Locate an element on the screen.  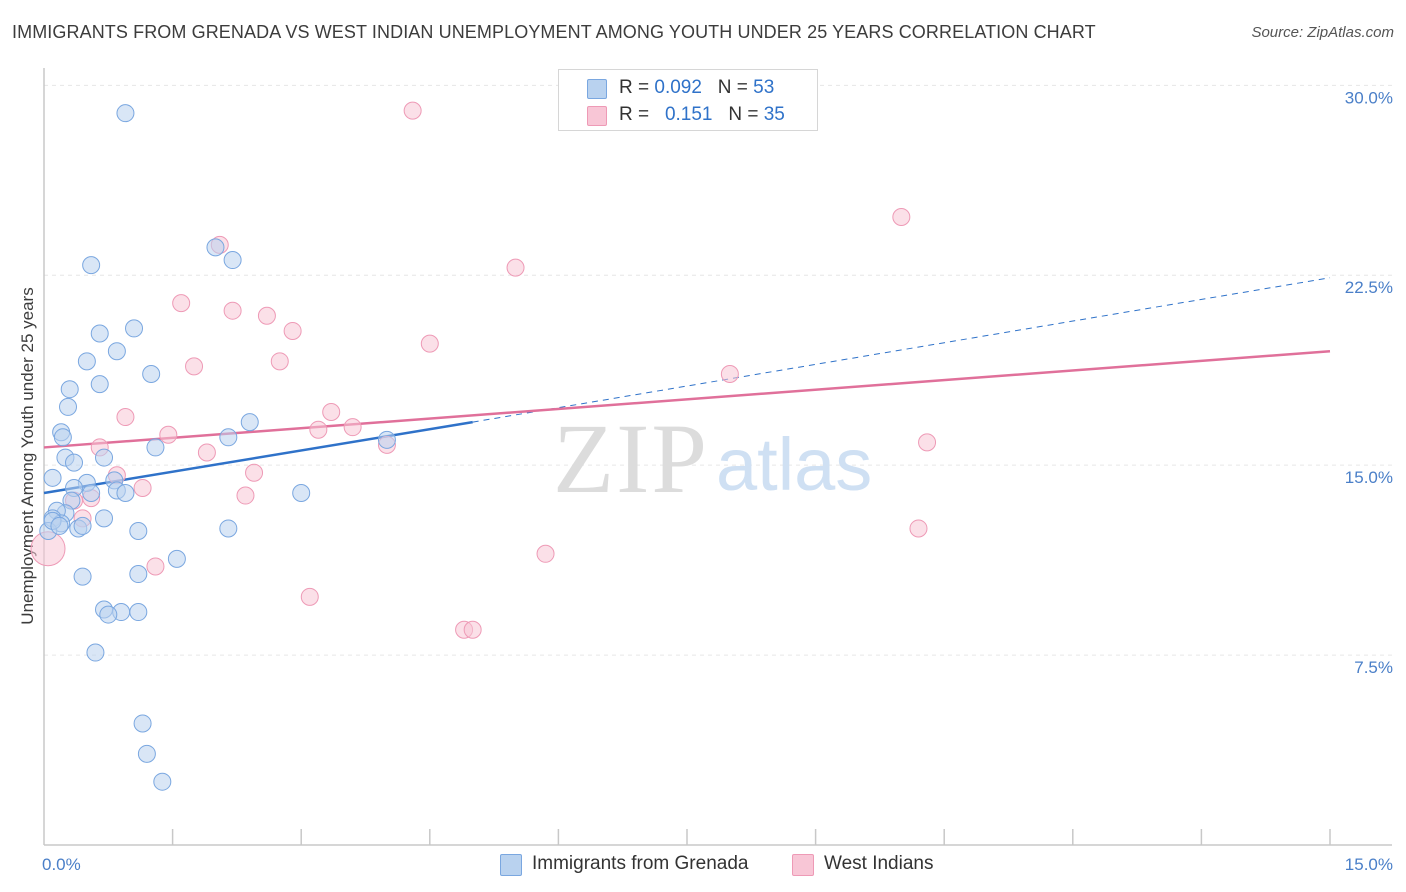
legend-n-value: 35 is located at coordinates (774, 114).